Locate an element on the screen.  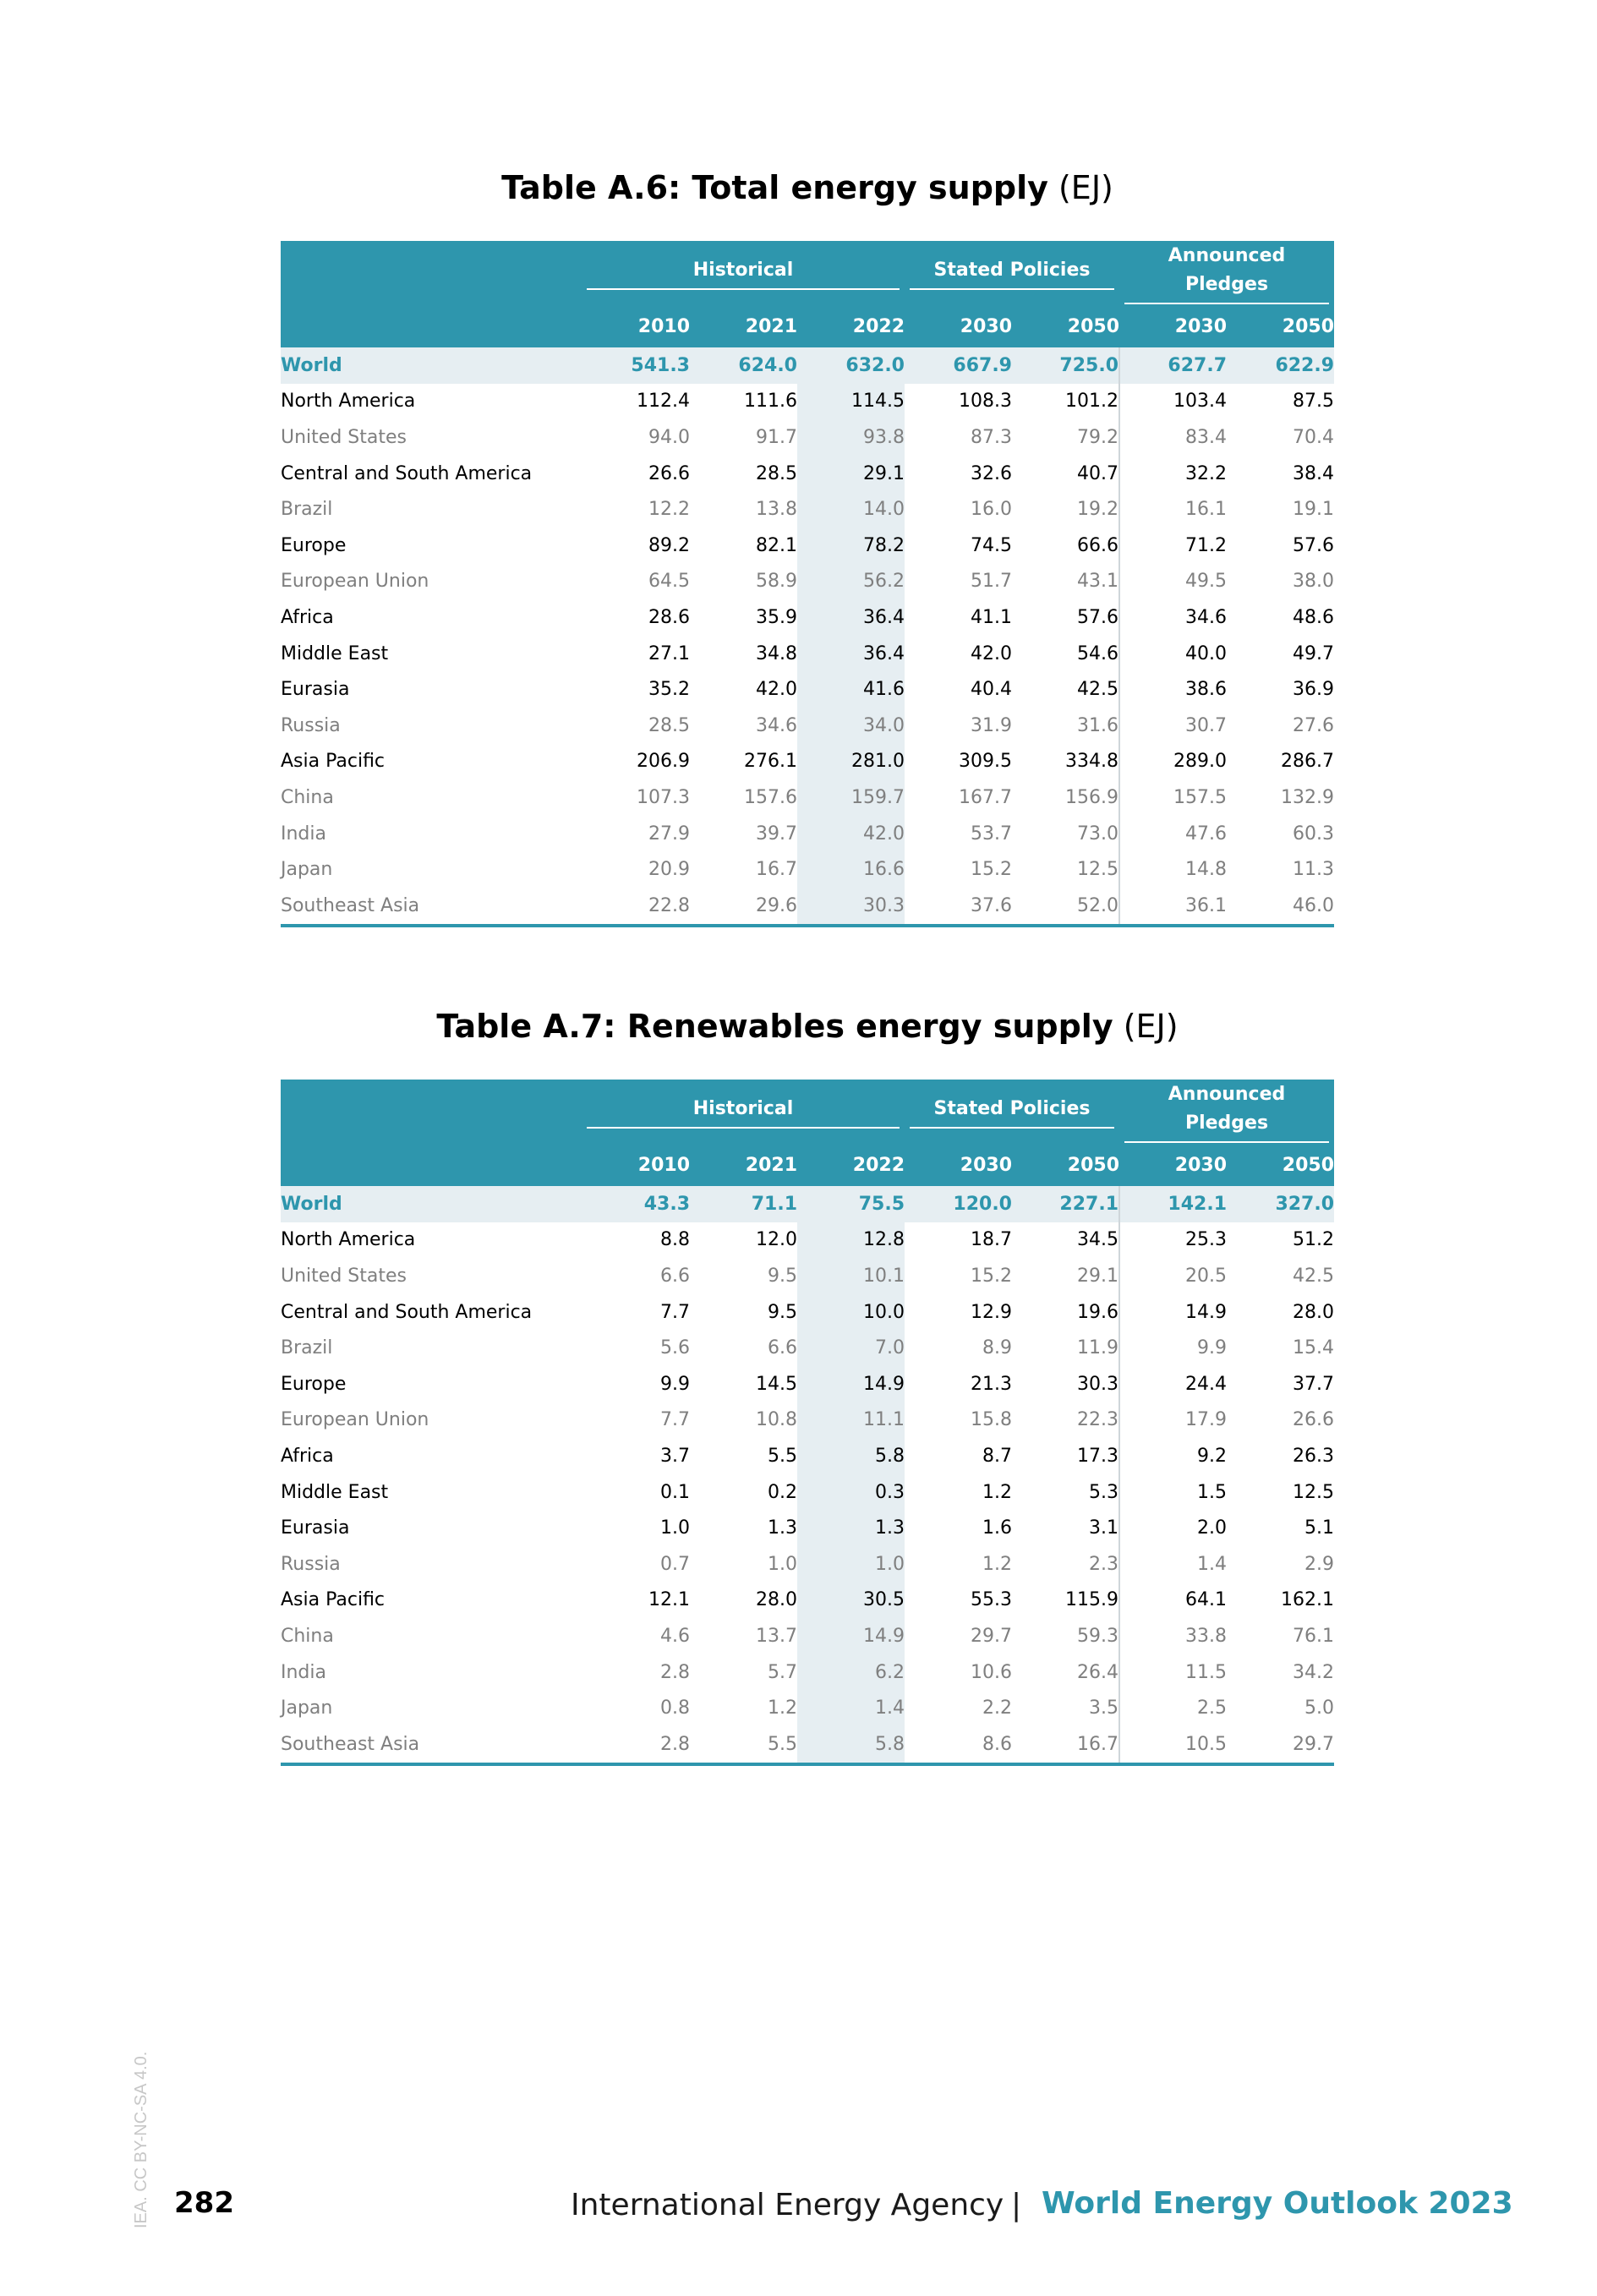
value-cell: 38.6 is located at coordinates (1173, 689).